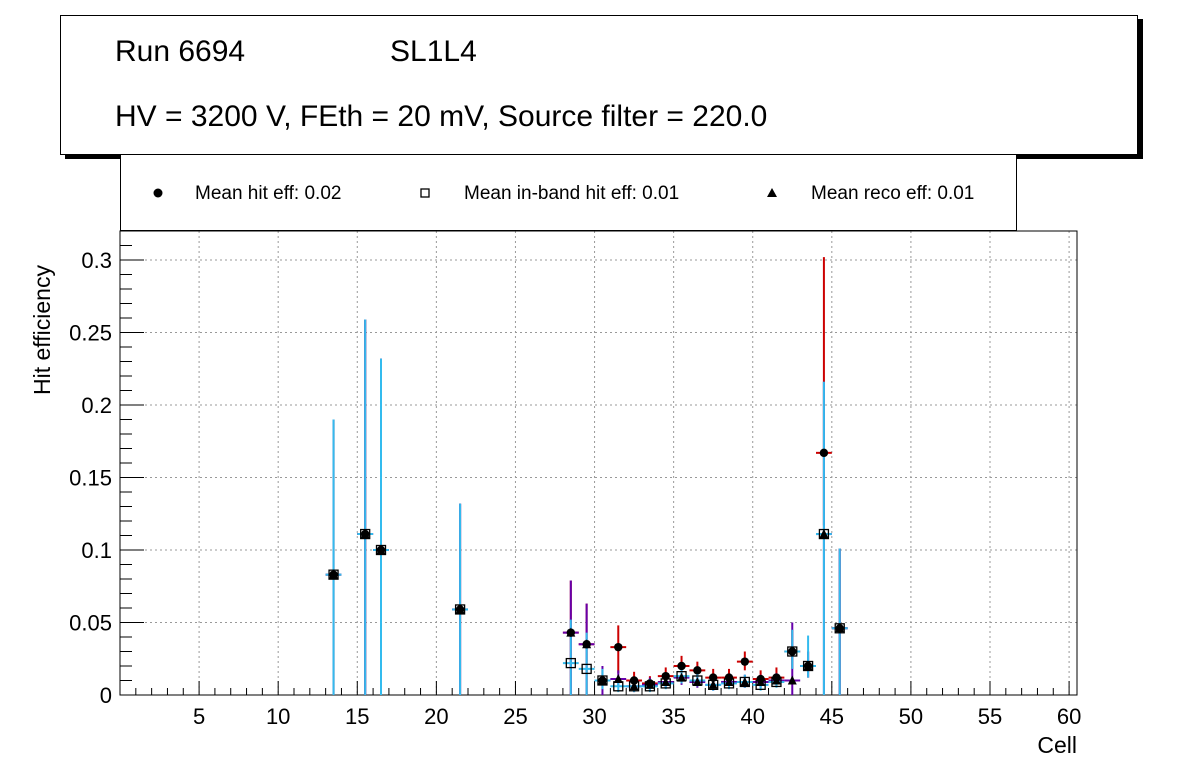 This screenshot has width=1196, height=772. I want to click on y-tick-label: 0.2, so click(96, 405).